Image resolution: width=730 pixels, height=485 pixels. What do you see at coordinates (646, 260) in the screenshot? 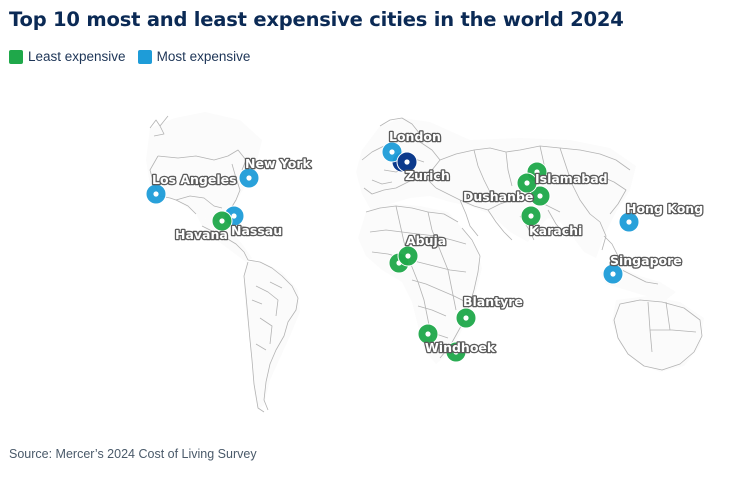
I see `label-singapore: Singapore` at bounding box center [646, 260].